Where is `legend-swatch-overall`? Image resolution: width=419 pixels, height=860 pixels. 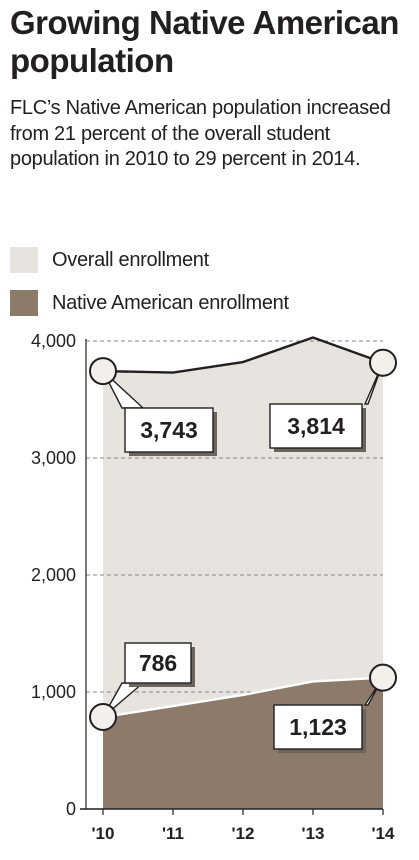 legend-swatch-overall is located at coordinates (24, 260).